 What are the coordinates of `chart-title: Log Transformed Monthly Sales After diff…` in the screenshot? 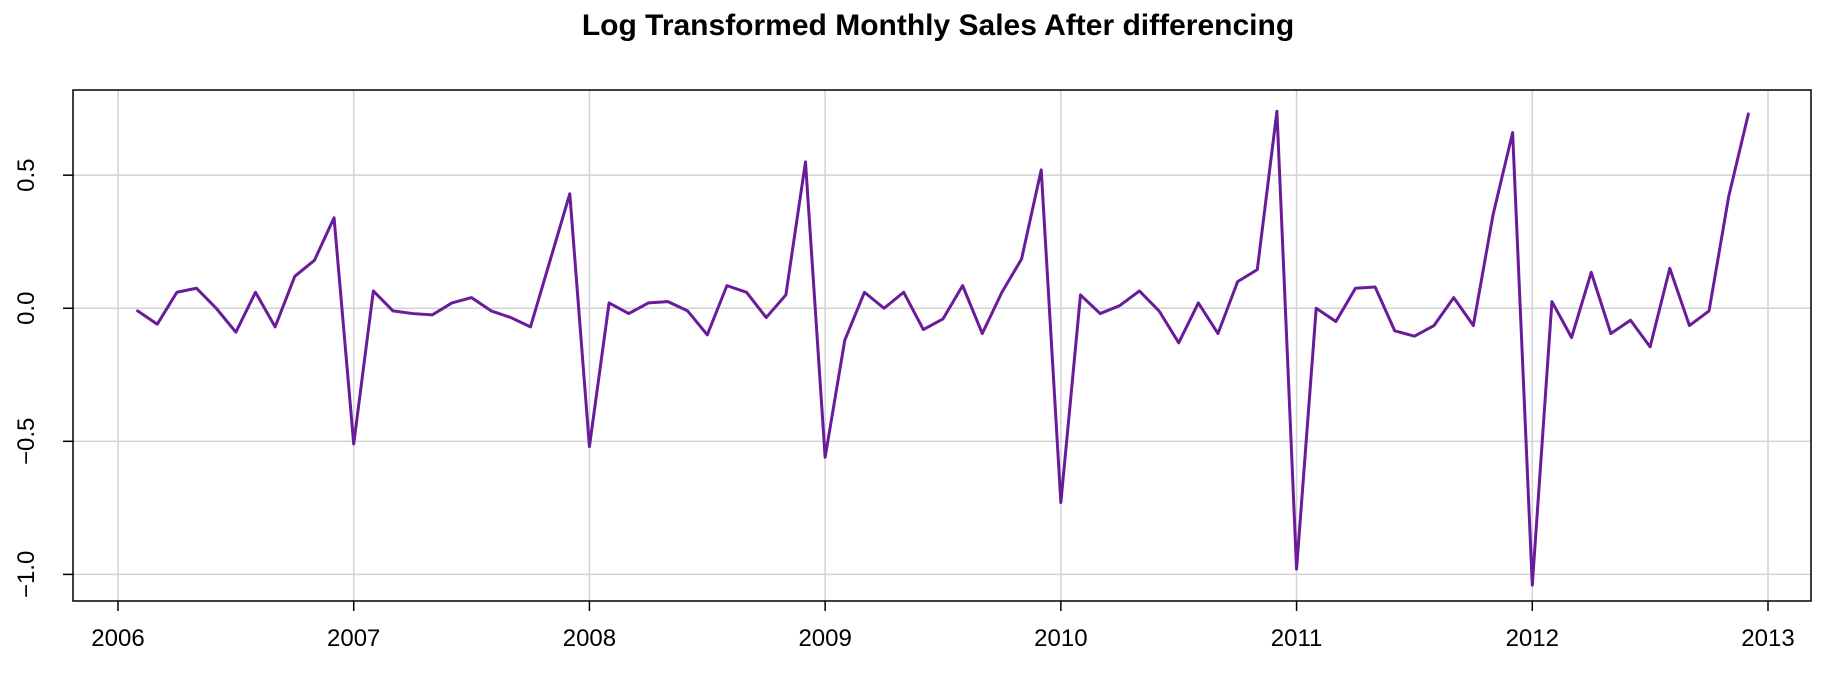 It's located at (938, 25).